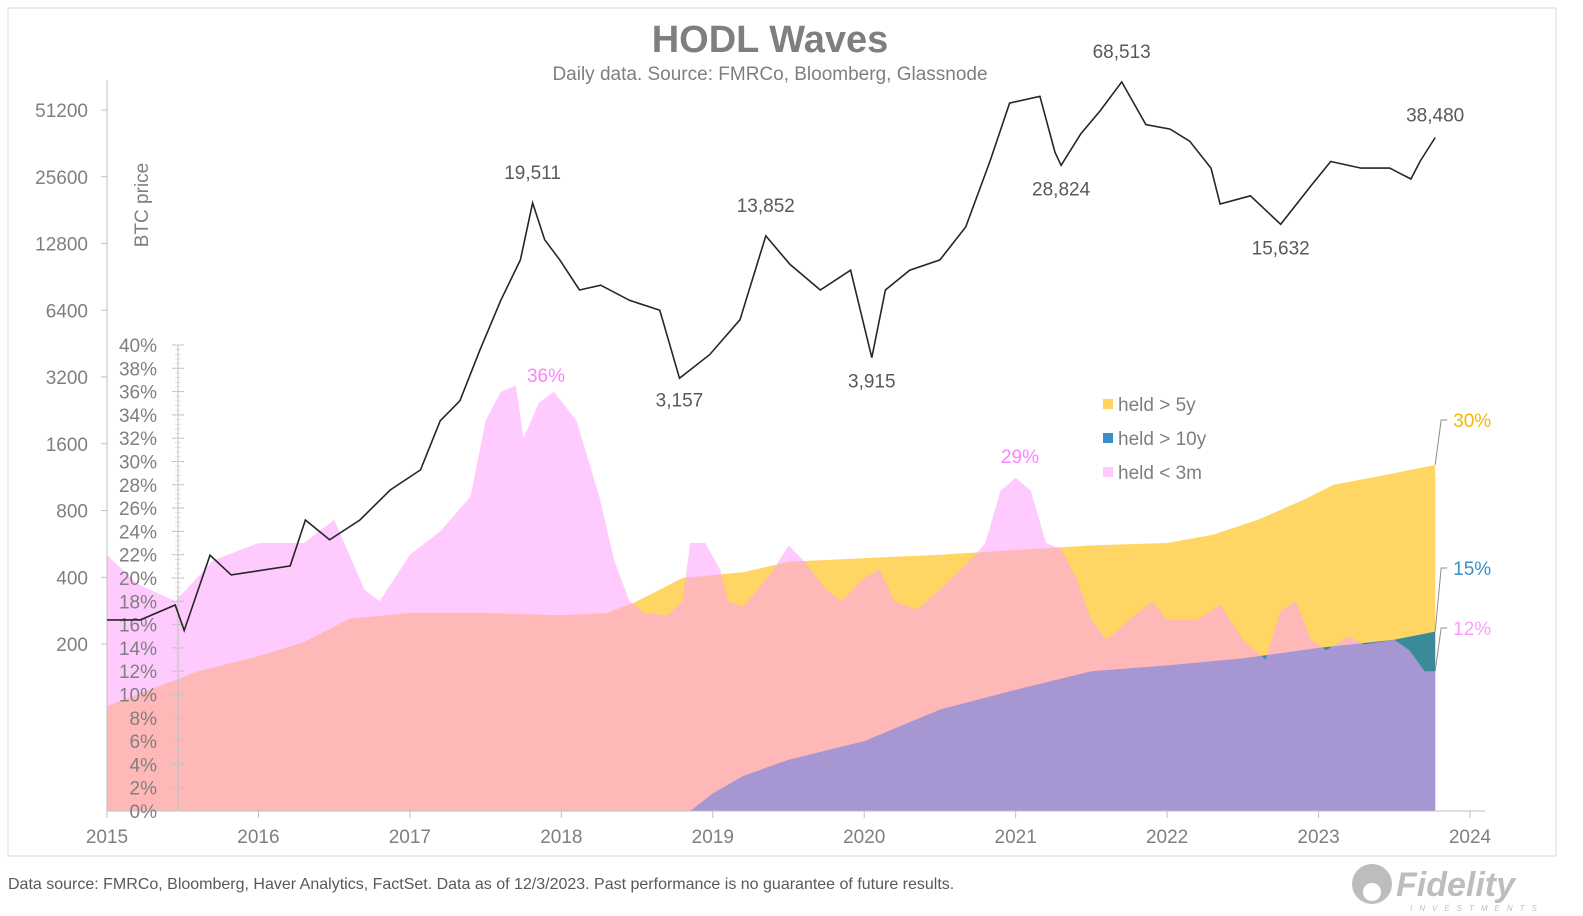 This screenshot has height=916, width=1583. I want to click on pct-tick-label: 12%, so click(138, 672).